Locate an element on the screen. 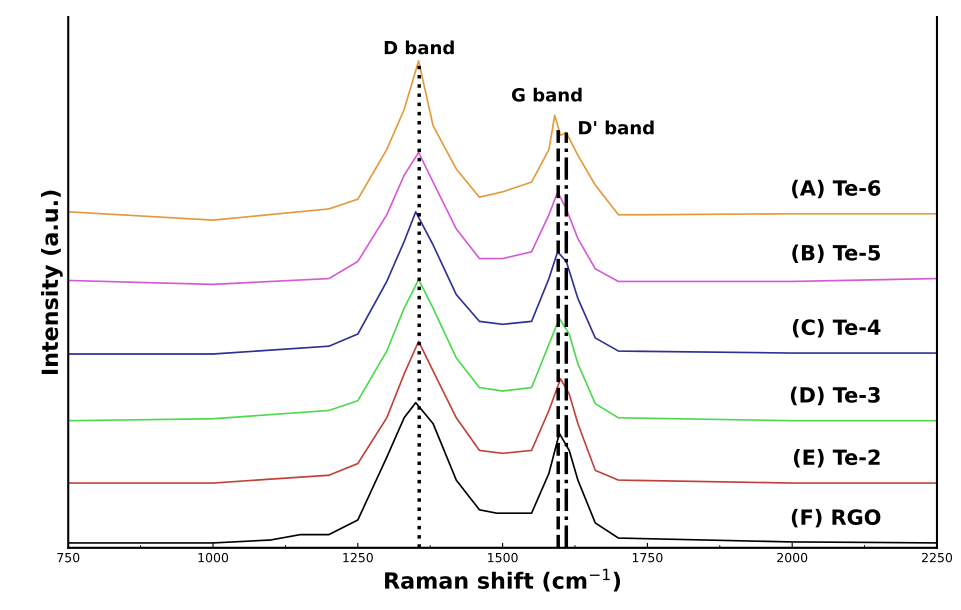 The height and width of the screenshot is (610, 961). x-tick-label: 1250 is located at coordinates (358, 557).